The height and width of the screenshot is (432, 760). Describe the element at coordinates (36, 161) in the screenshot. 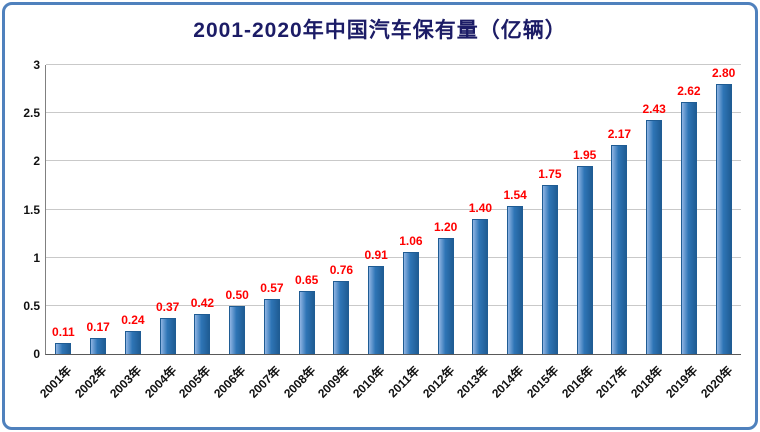

I see `y-tick-label: 2` at that location.